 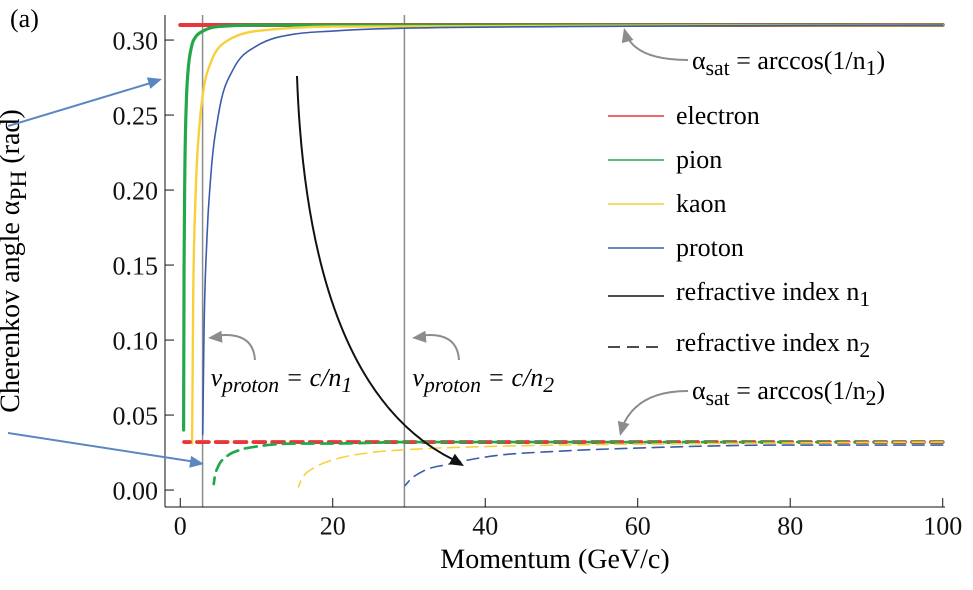 What do you see at coordinates (24, 19) in the screenshot?
I see `text: (a)` at bounding box center [24, 19].